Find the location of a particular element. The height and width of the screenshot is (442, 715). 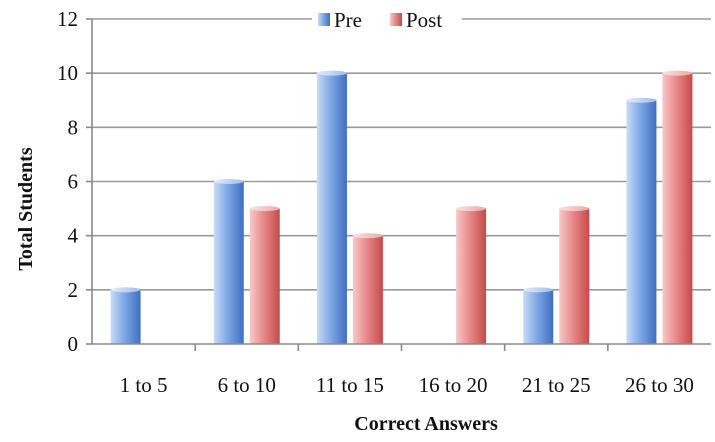

y-axis-title: Total Students is located at coordinates (26, 208).